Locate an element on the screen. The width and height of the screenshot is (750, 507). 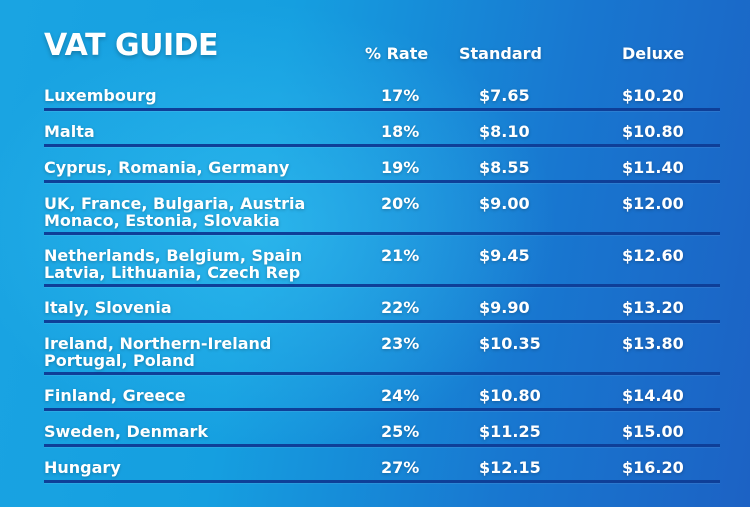
standard-price-cell: $8.10 is located at coordinates (504, 131).